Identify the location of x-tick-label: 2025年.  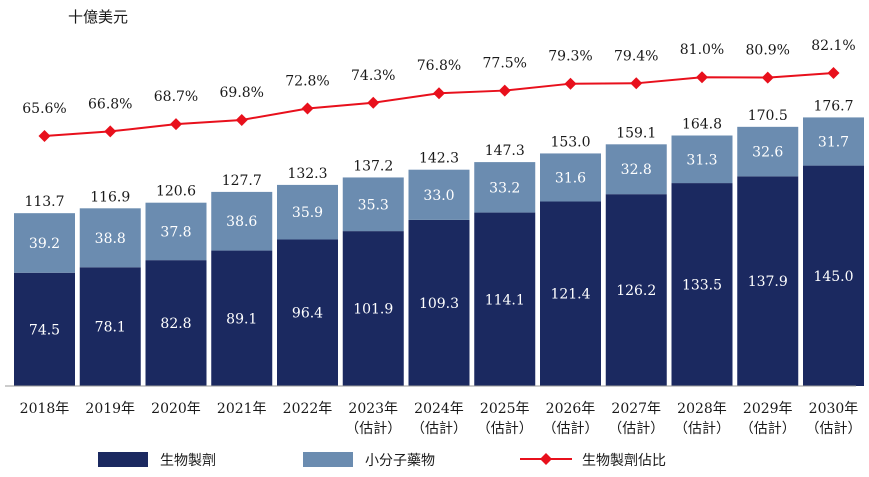
(505, 409).